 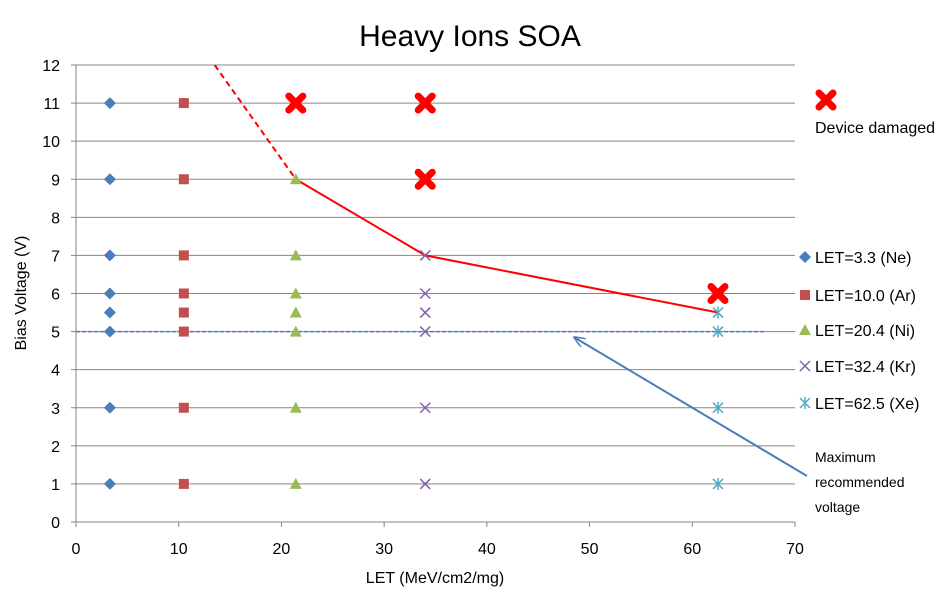 What do you see at coordinates (51, 104) in the screenshot?
I see `y-tick-label: 11` at bounding box center [51, 104].